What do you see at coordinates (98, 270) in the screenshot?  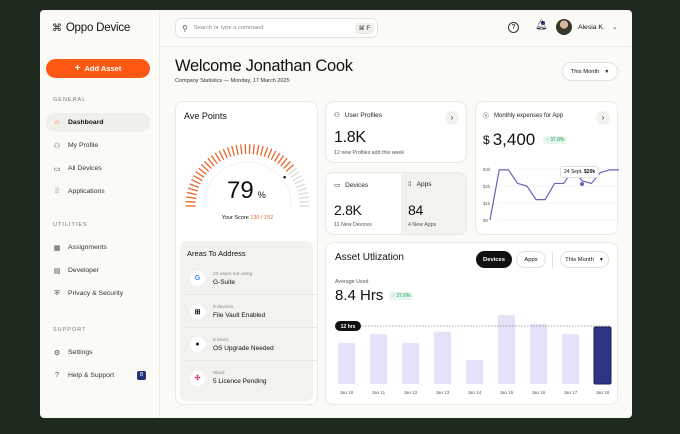 I see `sidebar-item-developer: ▤ Developer` at bounding box center [98, 270].